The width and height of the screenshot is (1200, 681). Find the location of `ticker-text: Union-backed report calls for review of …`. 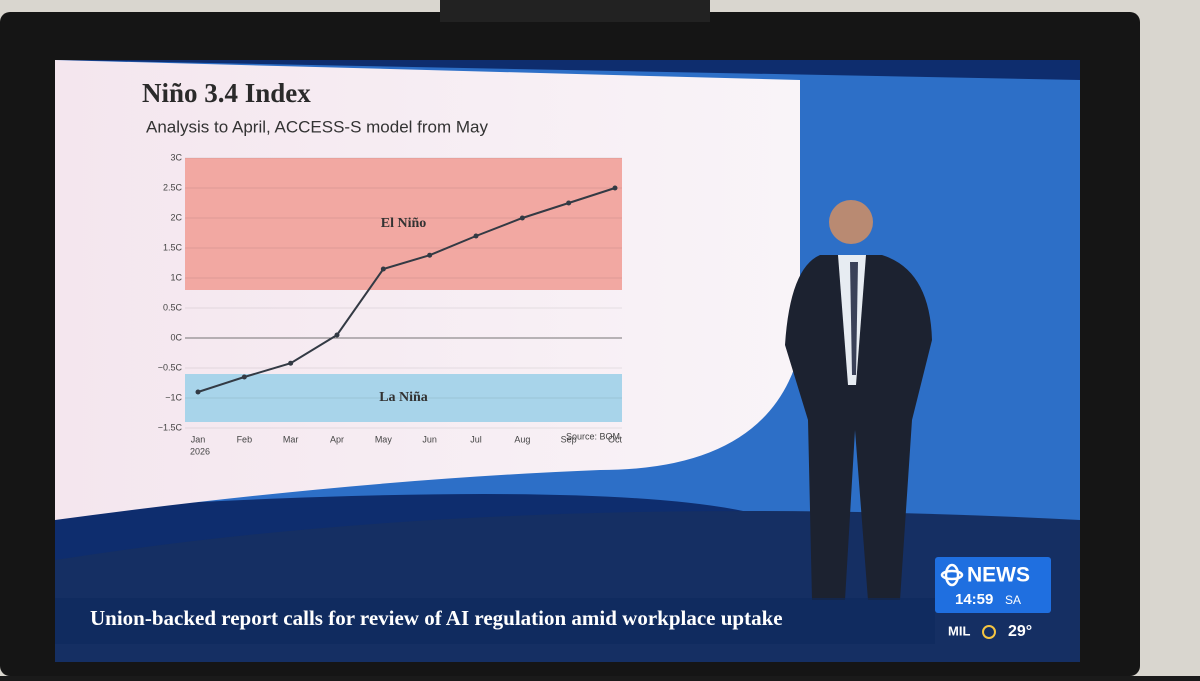

ticker-text: Union-backed report calls for review of … is located at coordinates (436, 618).